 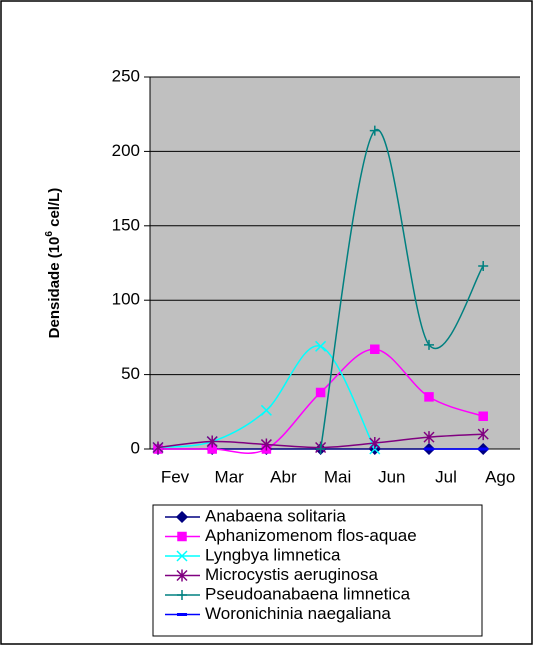 I want to click on y-tick-label: 150, so click(x=126, y=224).